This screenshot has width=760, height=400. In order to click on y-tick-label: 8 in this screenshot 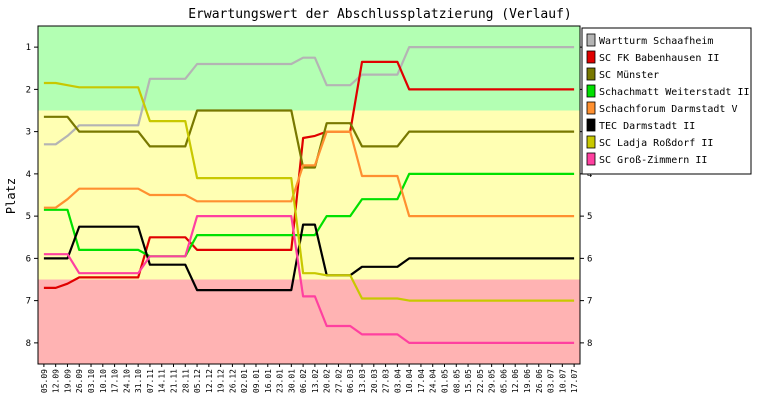, I will do `click(28, 344)`.